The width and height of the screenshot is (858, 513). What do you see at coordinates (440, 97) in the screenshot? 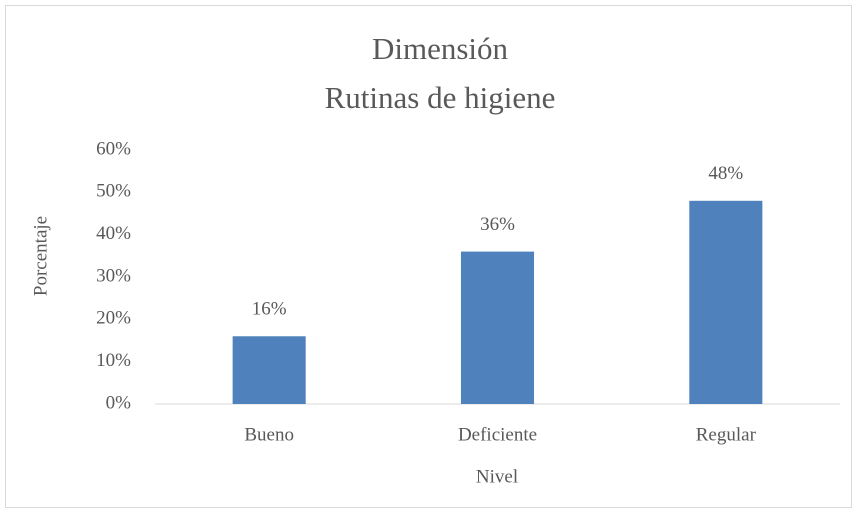
I see `chart-title: Rutinas de higiene` at bounding box center [440, 97].